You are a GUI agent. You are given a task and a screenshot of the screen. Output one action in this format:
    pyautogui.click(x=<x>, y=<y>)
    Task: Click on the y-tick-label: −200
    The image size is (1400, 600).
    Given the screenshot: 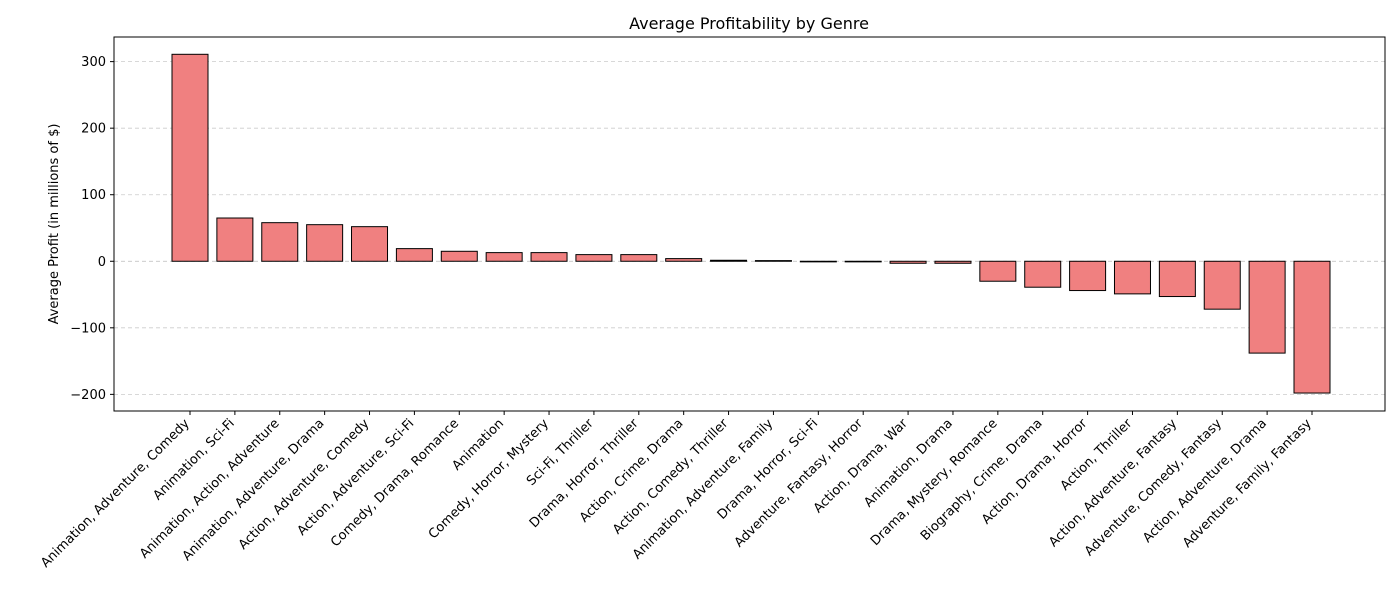 What is the action you would take?
    pyautogui.click(x=88, y=395)
    